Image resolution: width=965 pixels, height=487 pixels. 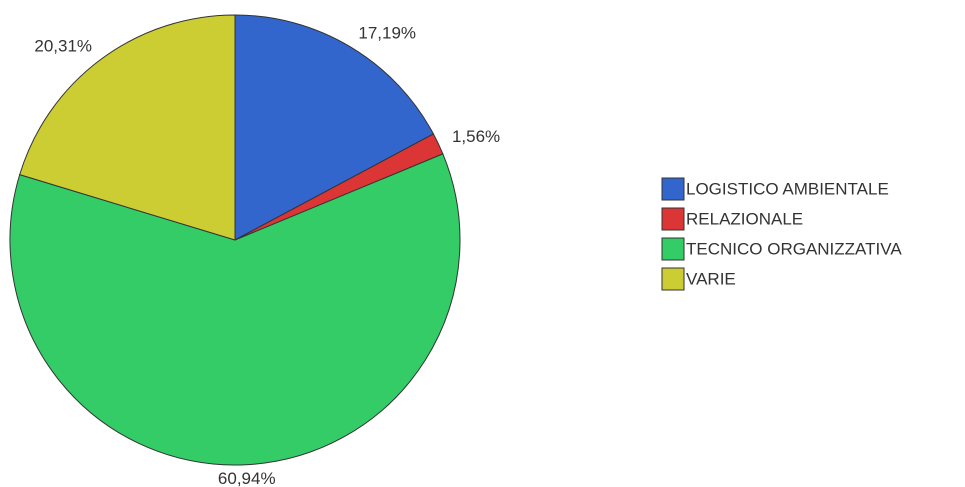 I want to click on data-label: 1,56%, so click(x=476, y=136).